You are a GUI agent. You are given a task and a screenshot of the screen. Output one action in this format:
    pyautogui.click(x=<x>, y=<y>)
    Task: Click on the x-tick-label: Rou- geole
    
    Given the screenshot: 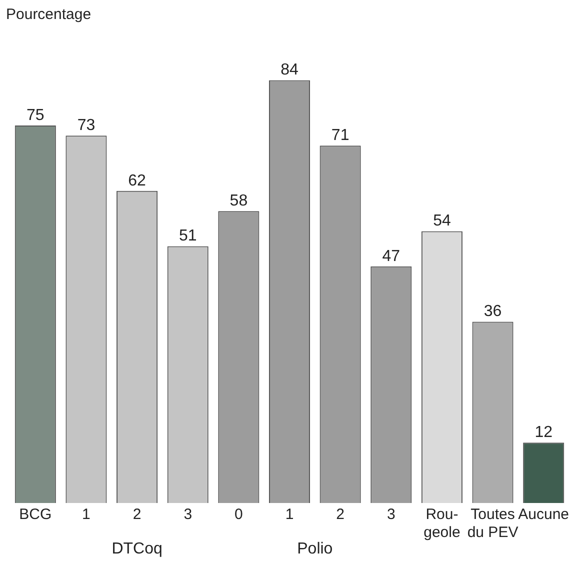 What is the action you would take?
    pyautogui.click(x=442, y=524)
    